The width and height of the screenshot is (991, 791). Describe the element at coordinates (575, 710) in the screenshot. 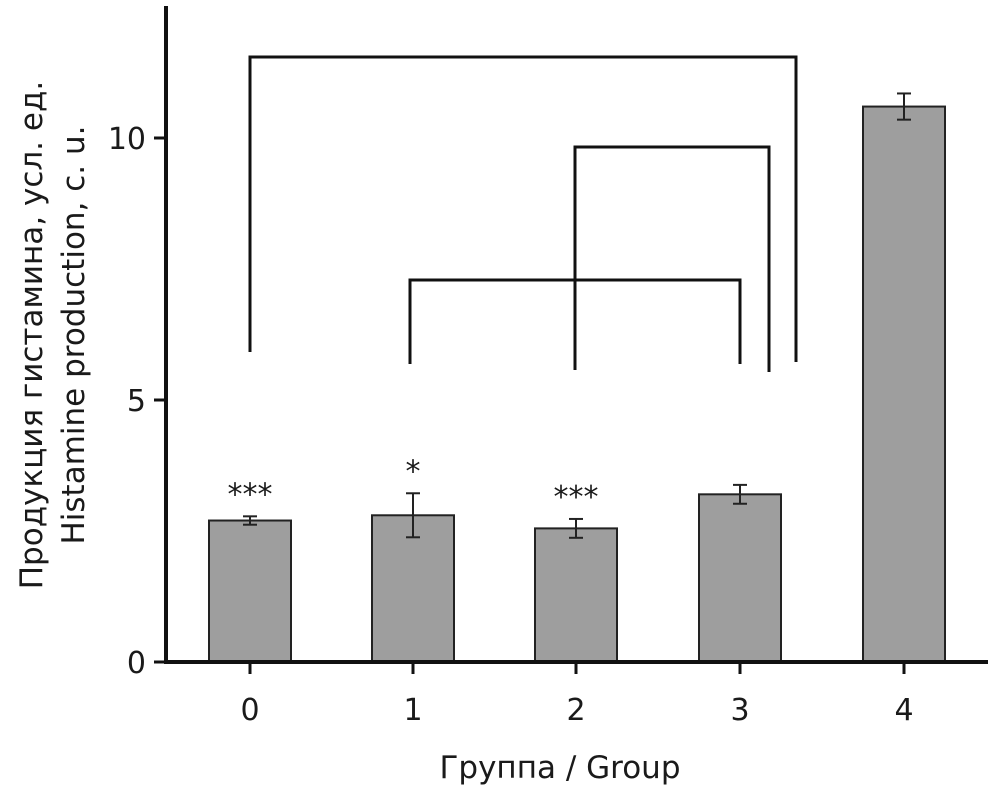

I see `x-tick-label-2: 2` at that location.